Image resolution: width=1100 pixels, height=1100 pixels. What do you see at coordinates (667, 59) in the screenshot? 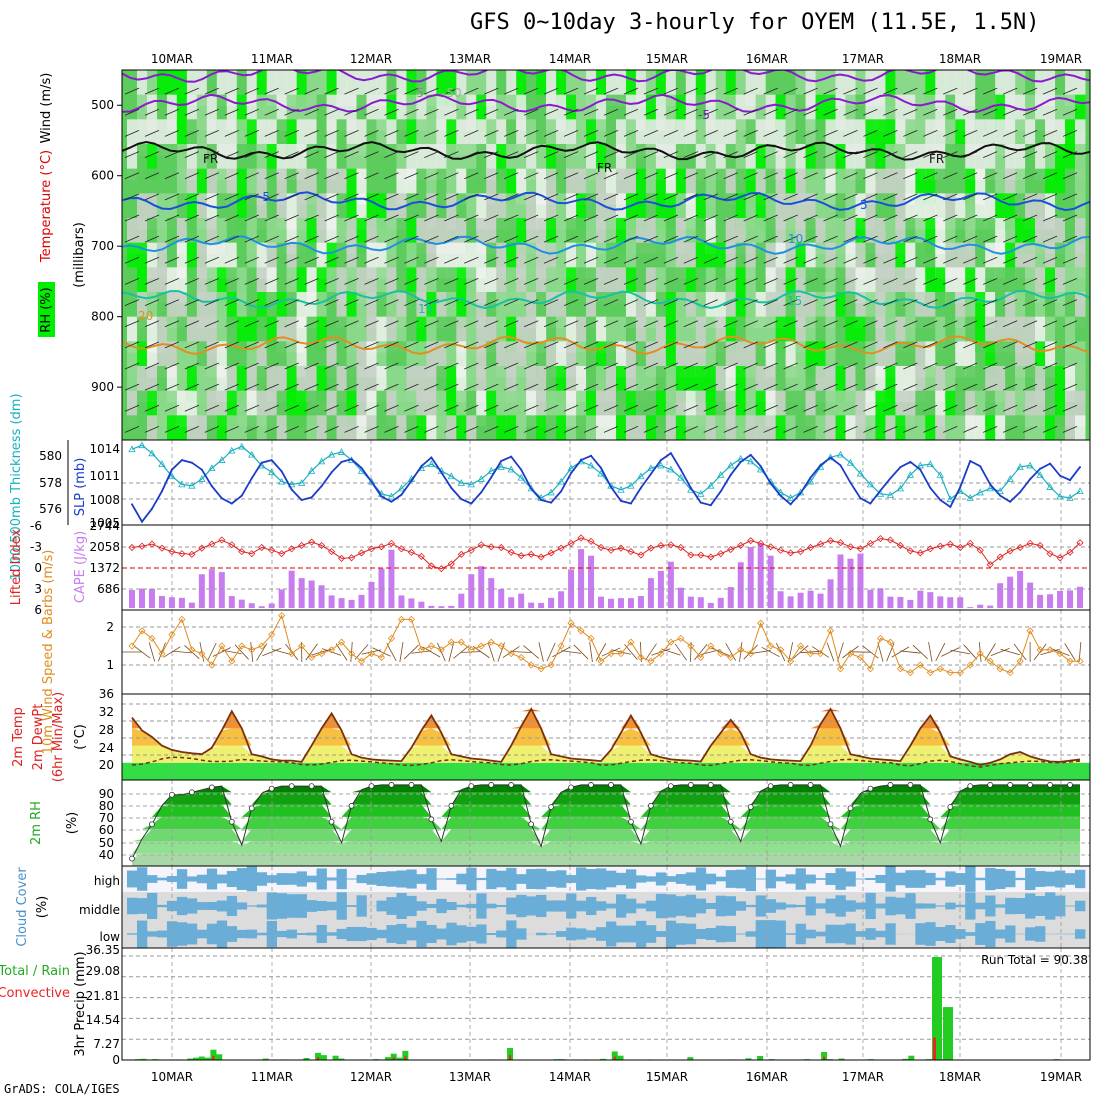
I see `top-date-label: 15MAR` at bounding box center [667, 59].